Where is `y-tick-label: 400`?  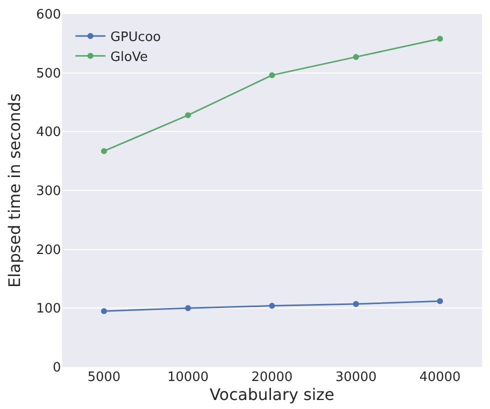 y-tick-label: 400 is located at coordinates (48, 132).